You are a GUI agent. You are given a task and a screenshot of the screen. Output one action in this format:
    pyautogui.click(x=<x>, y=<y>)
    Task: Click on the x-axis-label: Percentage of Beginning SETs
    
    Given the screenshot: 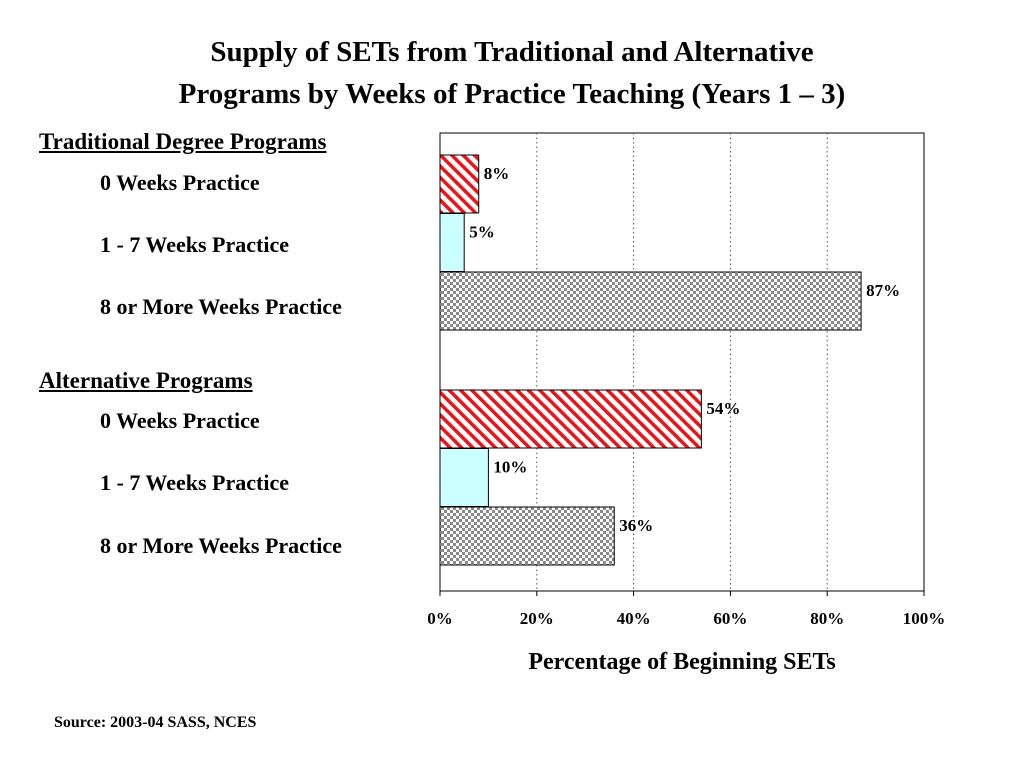 What is the action you would take?
    pyautogui.click(x=682, y=662)
    